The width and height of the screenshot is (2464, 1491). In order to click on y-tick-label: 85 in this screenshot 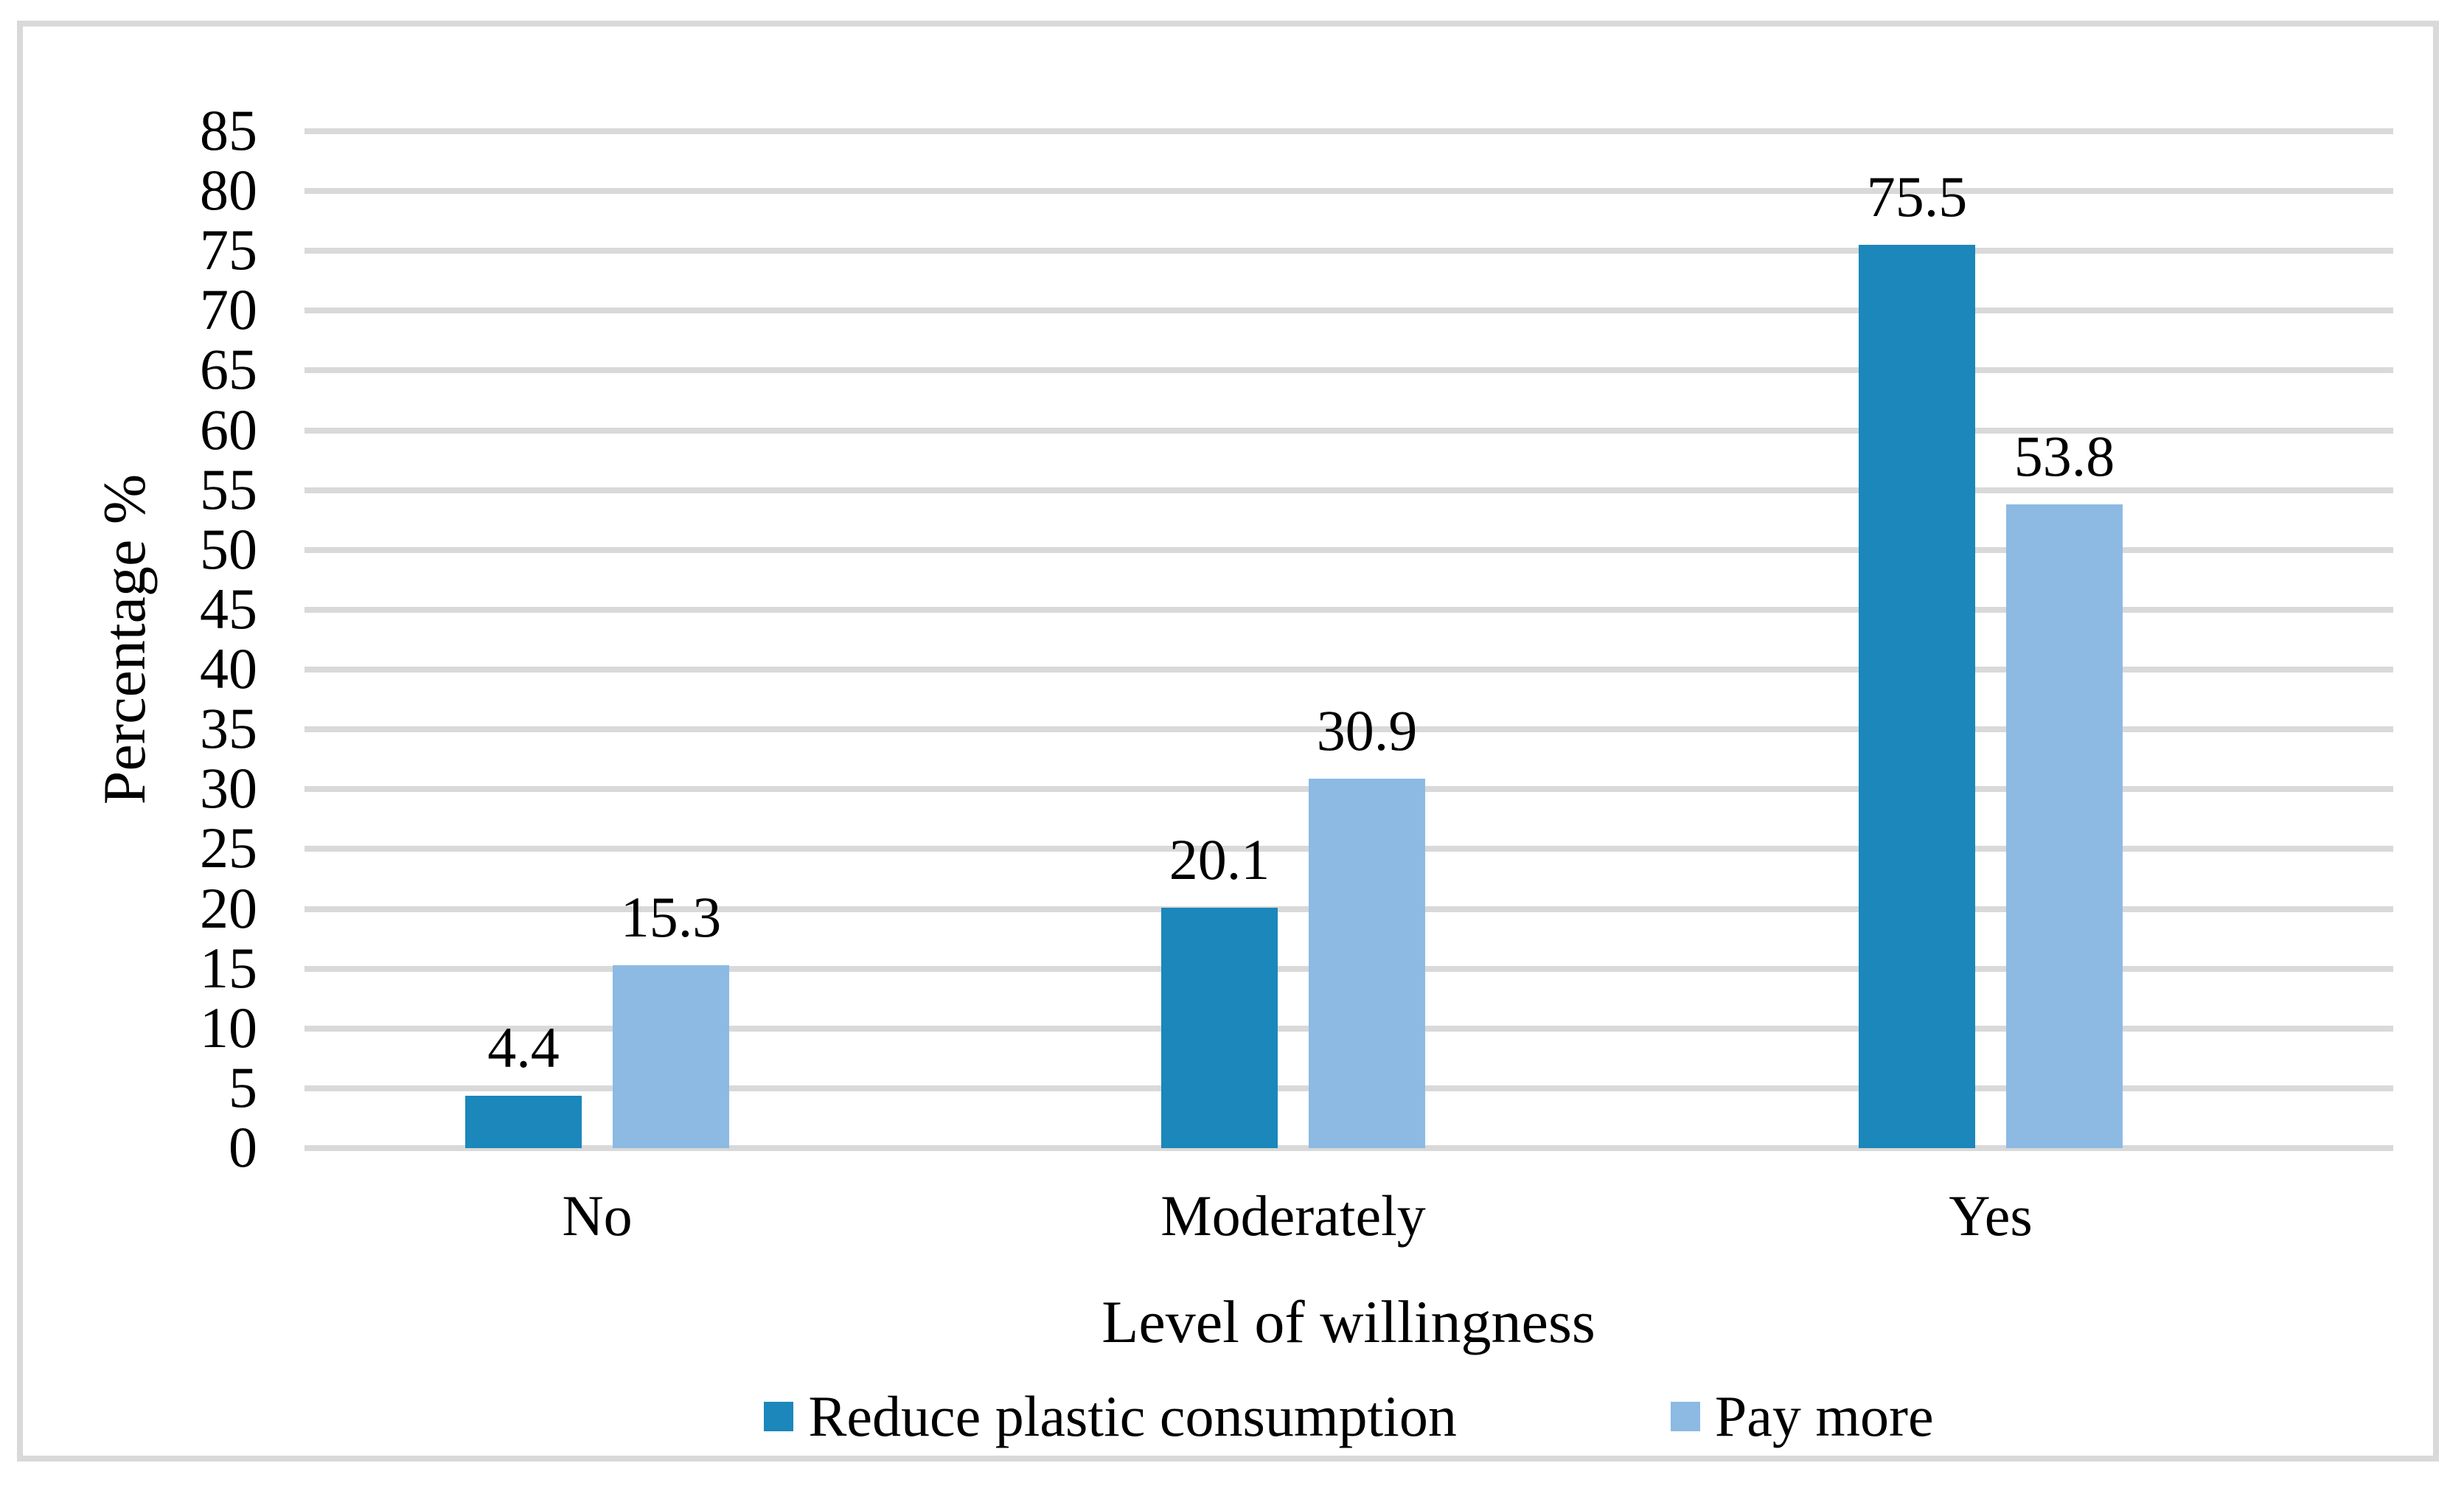, I will do `click(228, 130)`.